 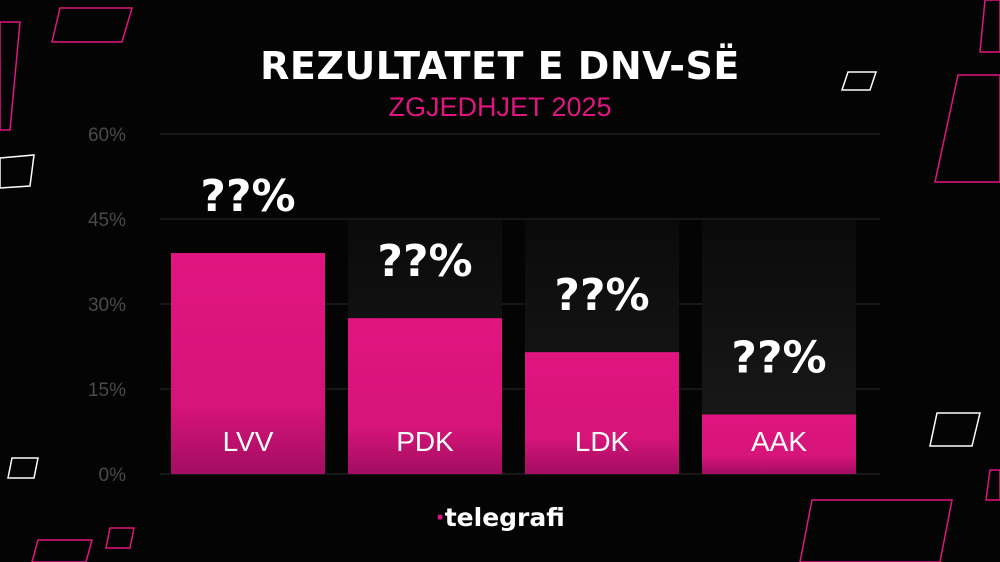 I want to click on deco-shape-left-bottom, so click(x=62, y=550).